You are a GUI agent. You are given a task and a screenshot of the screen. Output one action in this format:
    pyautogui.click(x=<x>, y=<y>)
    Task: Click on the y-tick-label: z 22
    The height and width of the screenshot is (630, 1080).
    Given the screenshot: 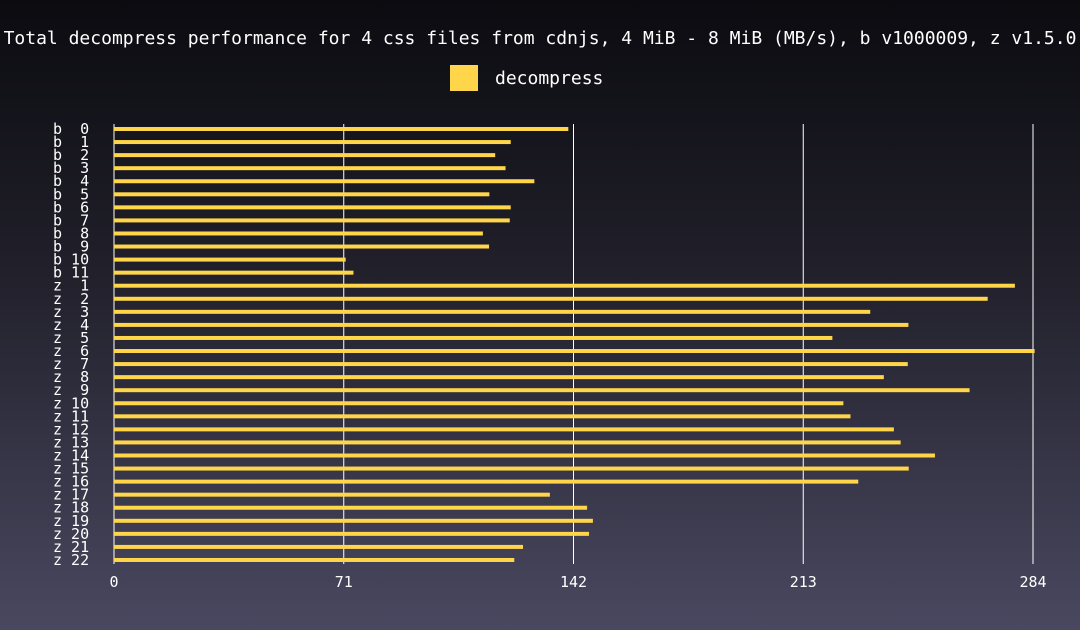 What is the action you would take?
    pyautogui.click(x=71, y=560)
    